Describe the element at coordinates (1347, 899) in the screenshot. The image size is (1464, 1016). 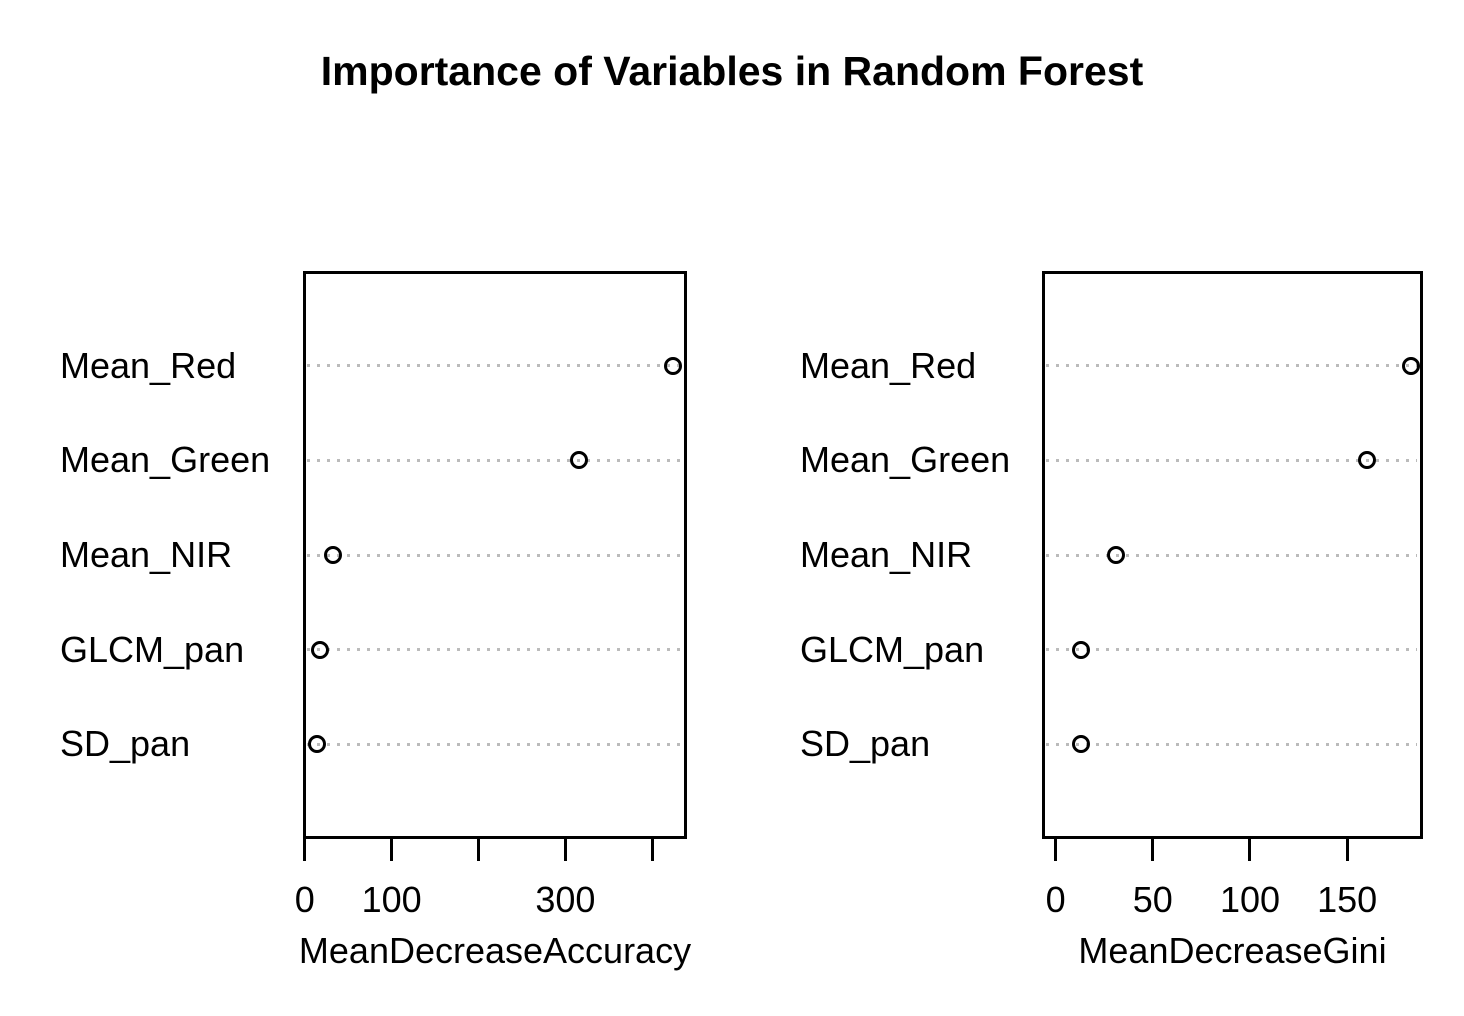
I see `x-tick-label: 150` at that location.